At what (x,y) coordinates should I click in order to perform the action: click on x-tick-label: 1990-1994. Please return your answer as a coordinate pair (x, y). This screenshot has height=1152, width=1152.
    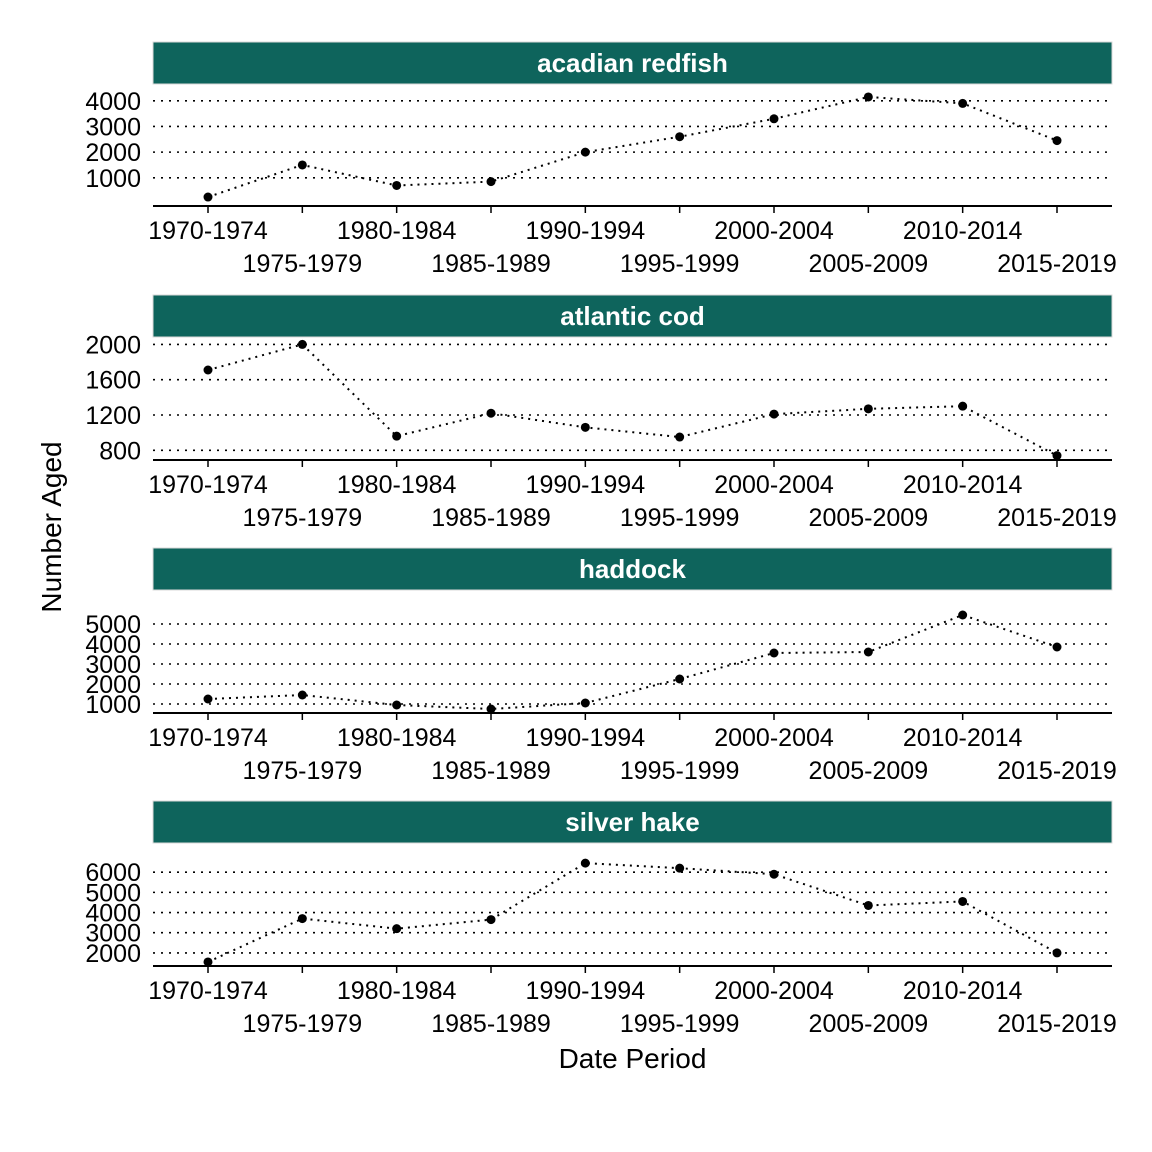
    Looking at the image, I should click on (586, 738).